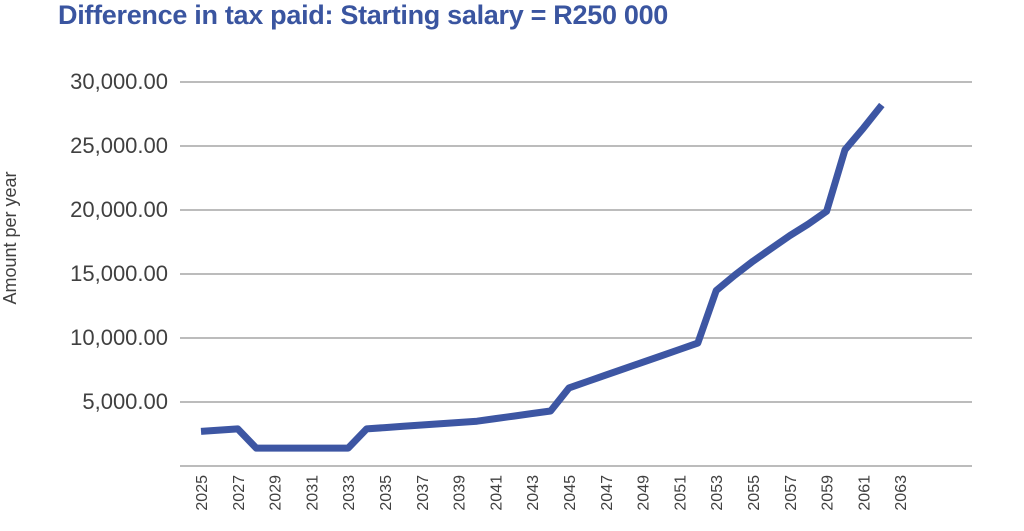  Describe the element at coordinates (644, 493) in the screenshot. I see `x-tick-label: 2049` at that location.